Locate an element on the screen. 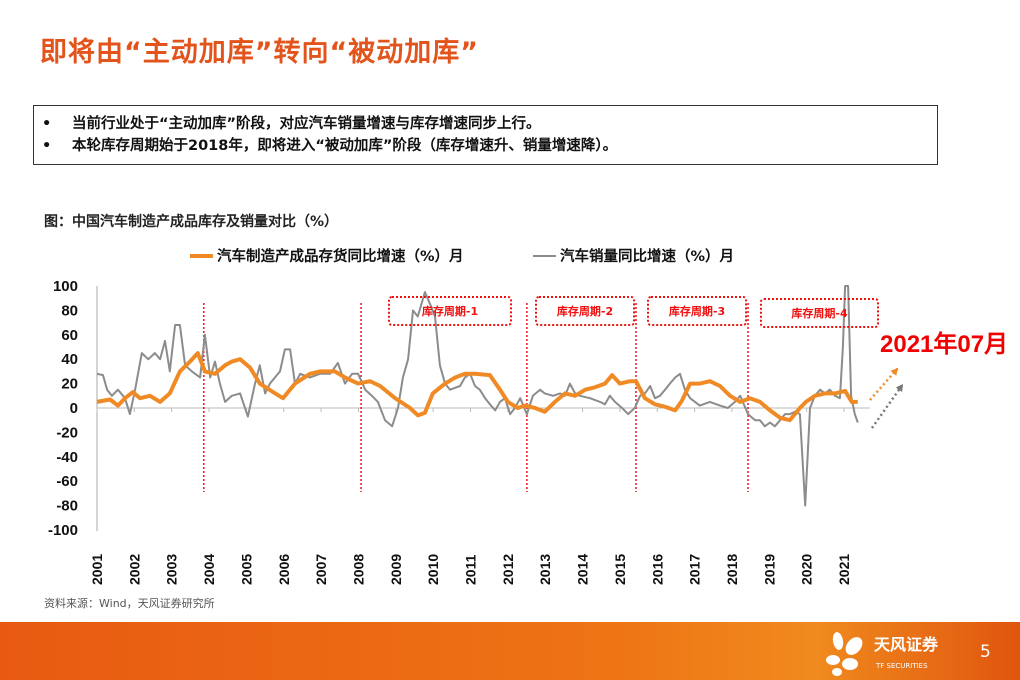 The width and height of the screenshot is (1020, 680). x-tick-label: 2019 is located at coordinates (769, 569).